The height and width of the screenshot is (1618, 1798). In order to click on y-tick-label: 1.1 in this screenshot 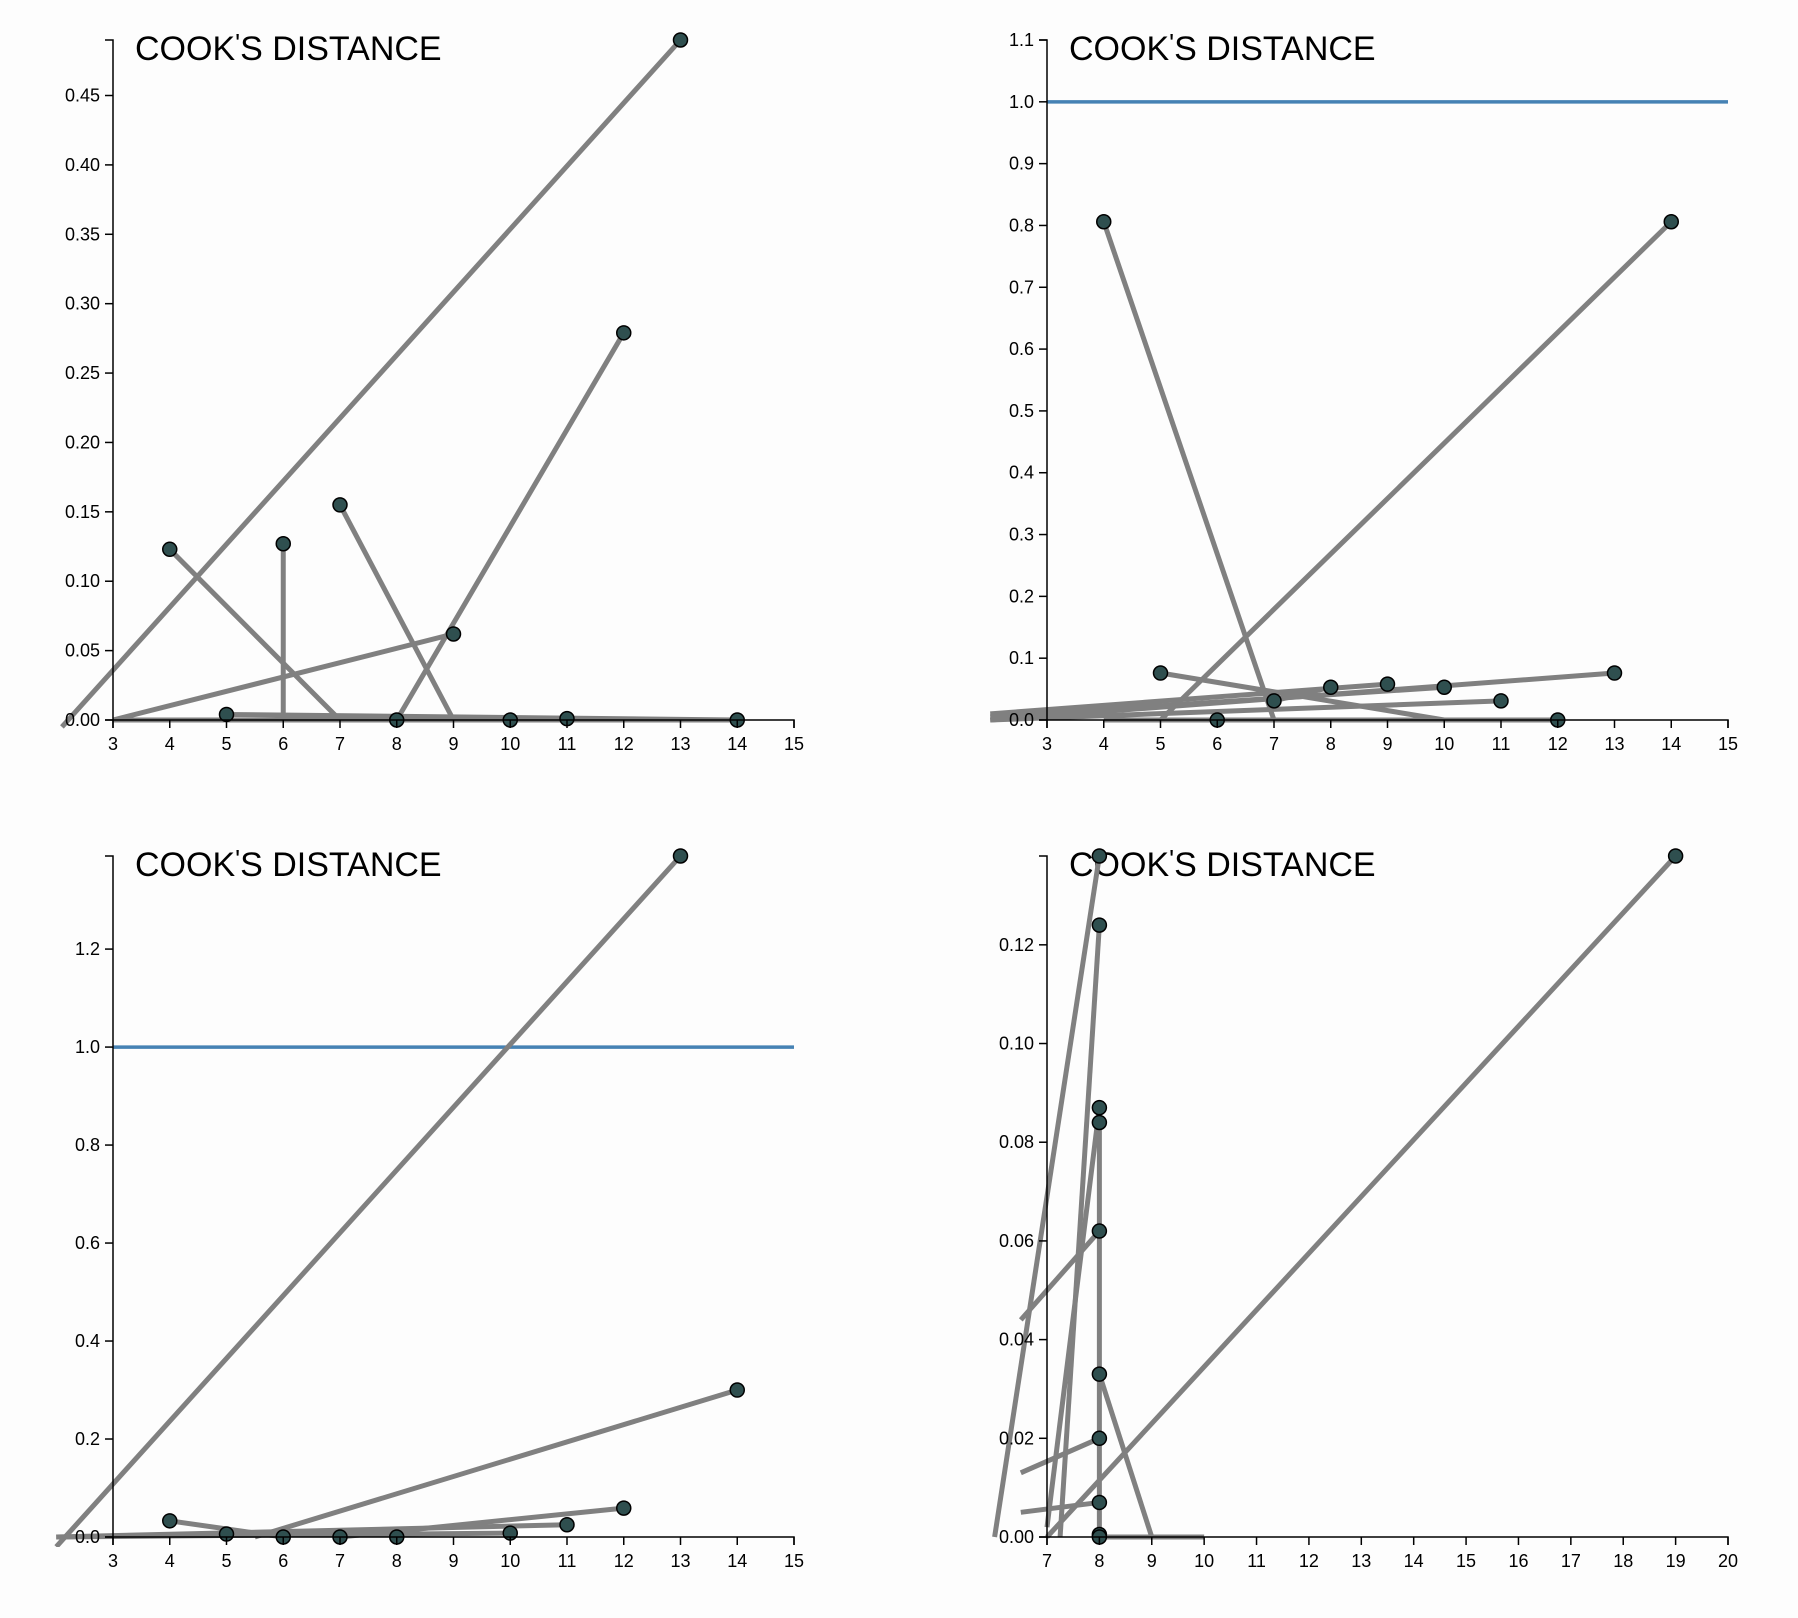, I will do `click(1021, 40)`.